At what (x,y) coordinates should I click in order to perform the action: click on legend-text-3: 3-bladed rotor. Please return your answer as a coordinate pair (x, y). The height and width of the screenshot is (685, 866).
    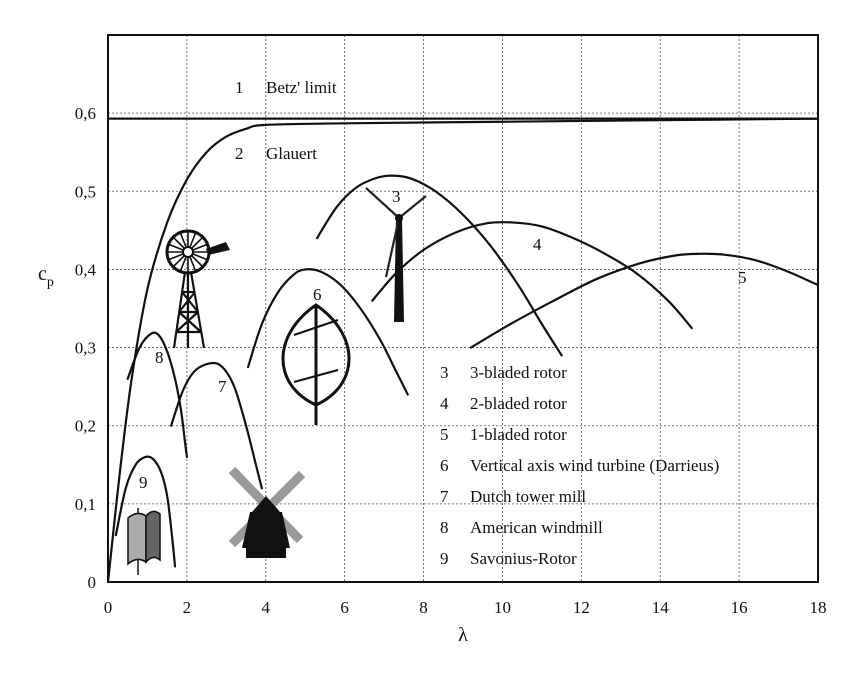
    Looking at the image, I should click on (518, 372).